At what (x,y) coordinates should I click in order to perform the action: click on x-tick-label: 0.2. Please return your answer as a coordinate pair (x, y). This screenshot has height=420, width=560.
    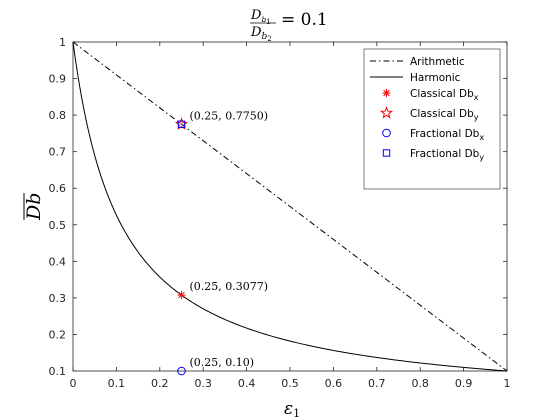
    Looking at the image, I should click on (160, 383).